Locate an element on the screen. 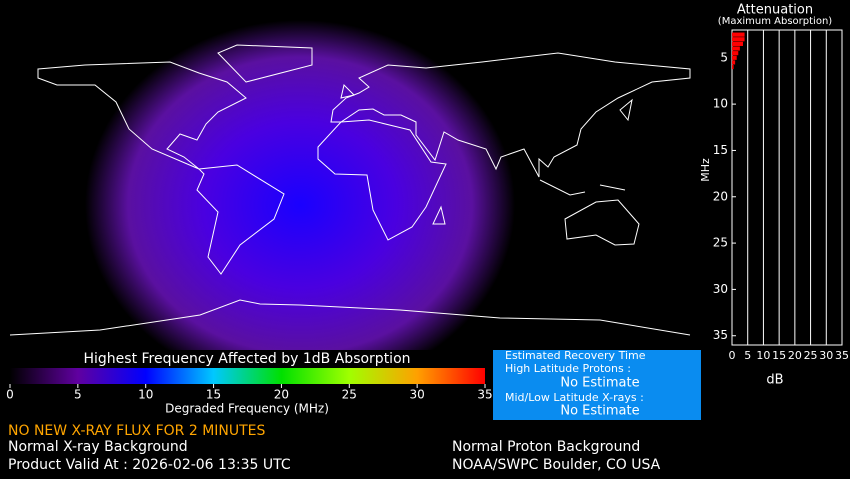 Image resolution: width=850 pixels, height=479 pixels. status-text: Normal X-ray Background is located at coordinates (98, 447).